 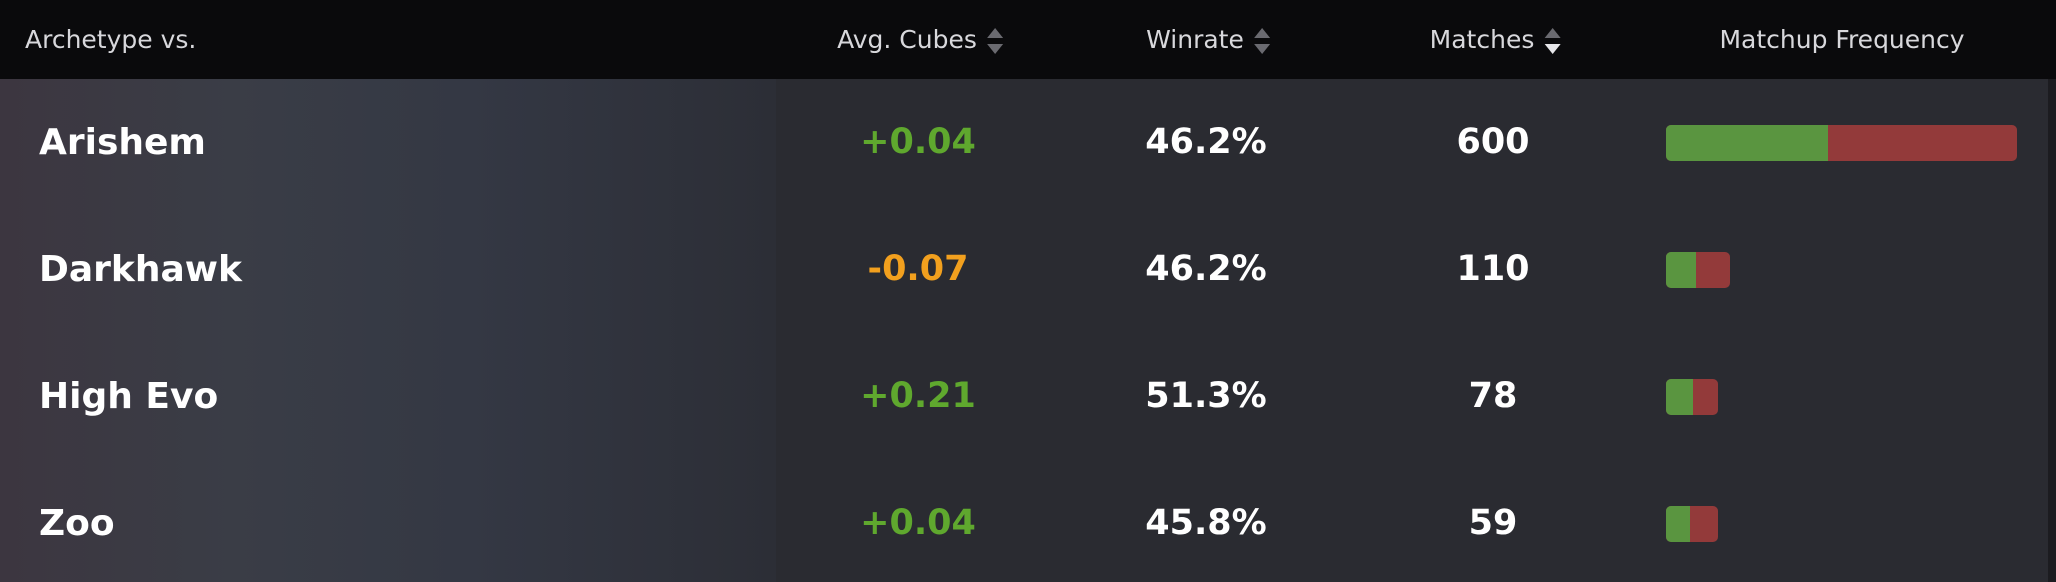 I want to click on header-frequency: Matchup Frequency, so click(x=1841, y=39).